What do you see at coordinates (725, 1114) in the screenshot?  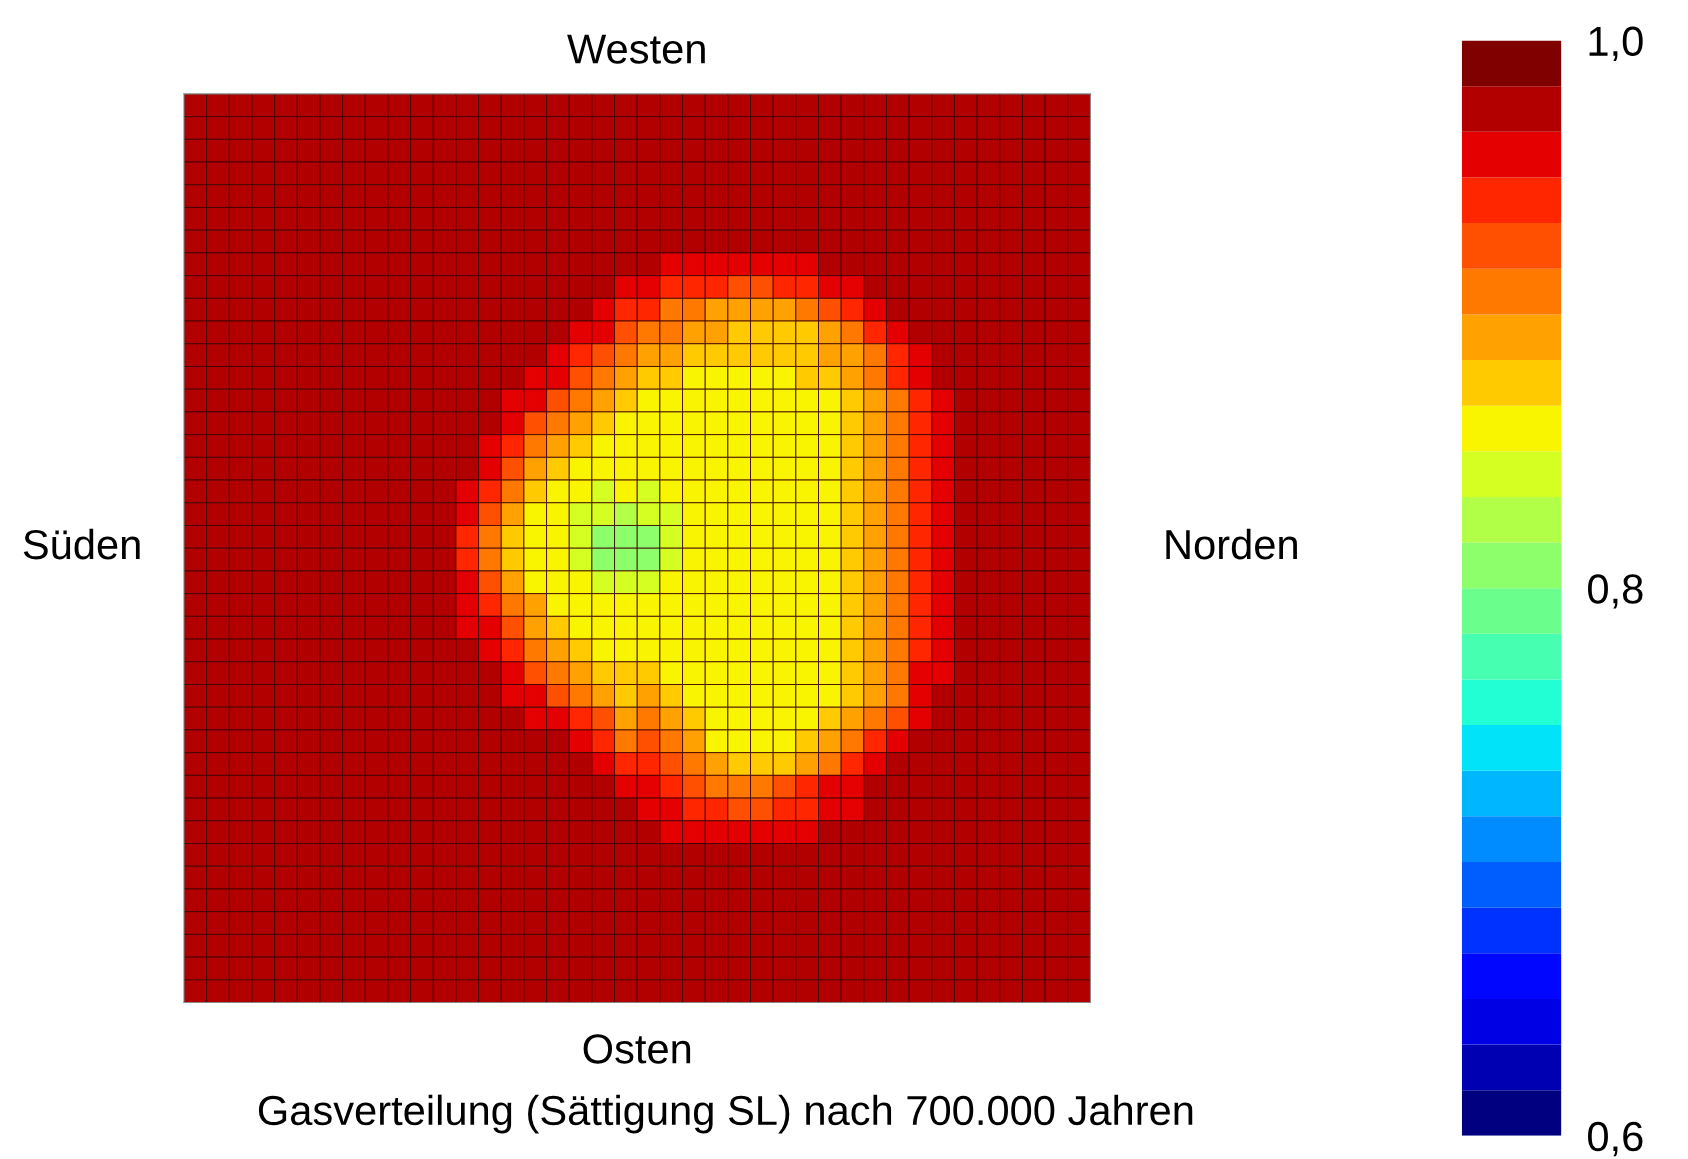 I see `text: Gasverteilung (Sättigung SL) nach 700.000 Jahren` at bounding box center [725, 1114].